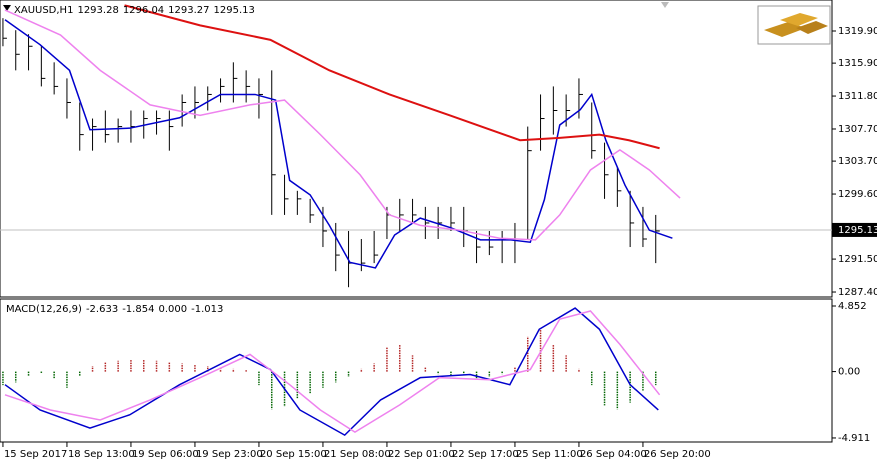 This screenshot has width=877, height=467. What do you see at coordinates (852, 306) in the screenshot?
I see `y-tick-label: 4.852` at bounding box center [852, 306].